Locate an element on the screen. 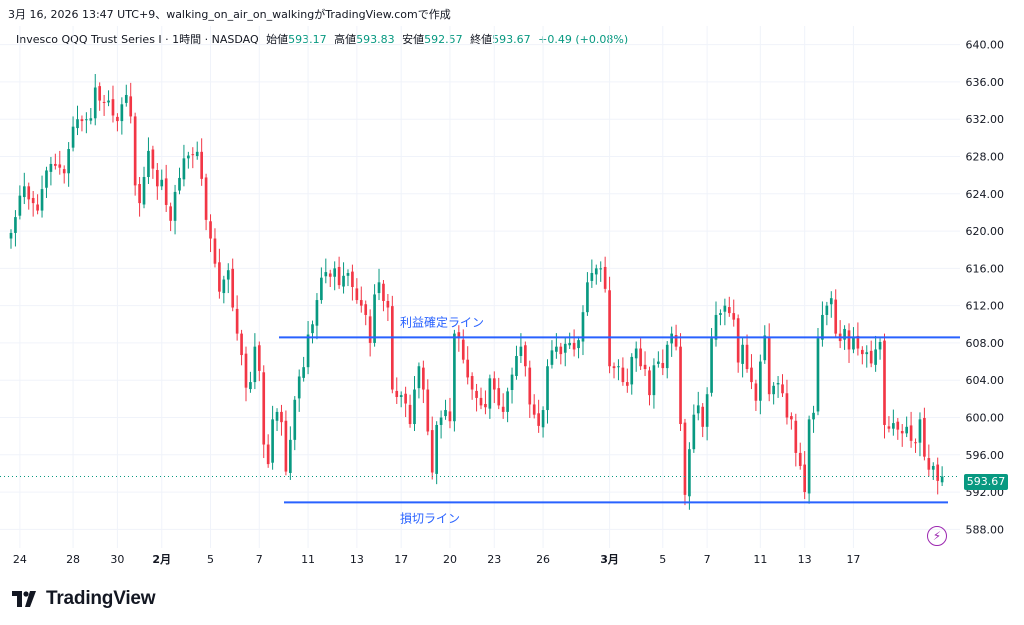 The width and height of the screenshot is (1024, 625). price-tick-label: 632.00 is located at coordinates (985, 119).